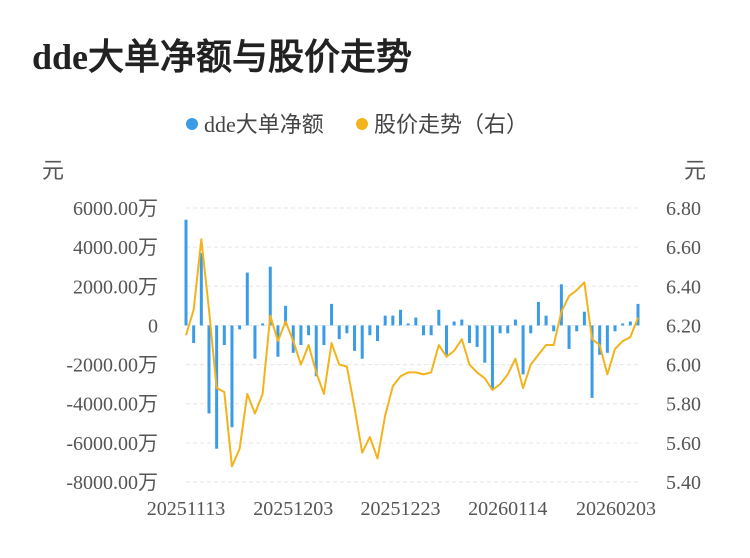 This screenshot has width=750, height=558. I want to click on x-tick-label: 20260203, so click(616, 509).